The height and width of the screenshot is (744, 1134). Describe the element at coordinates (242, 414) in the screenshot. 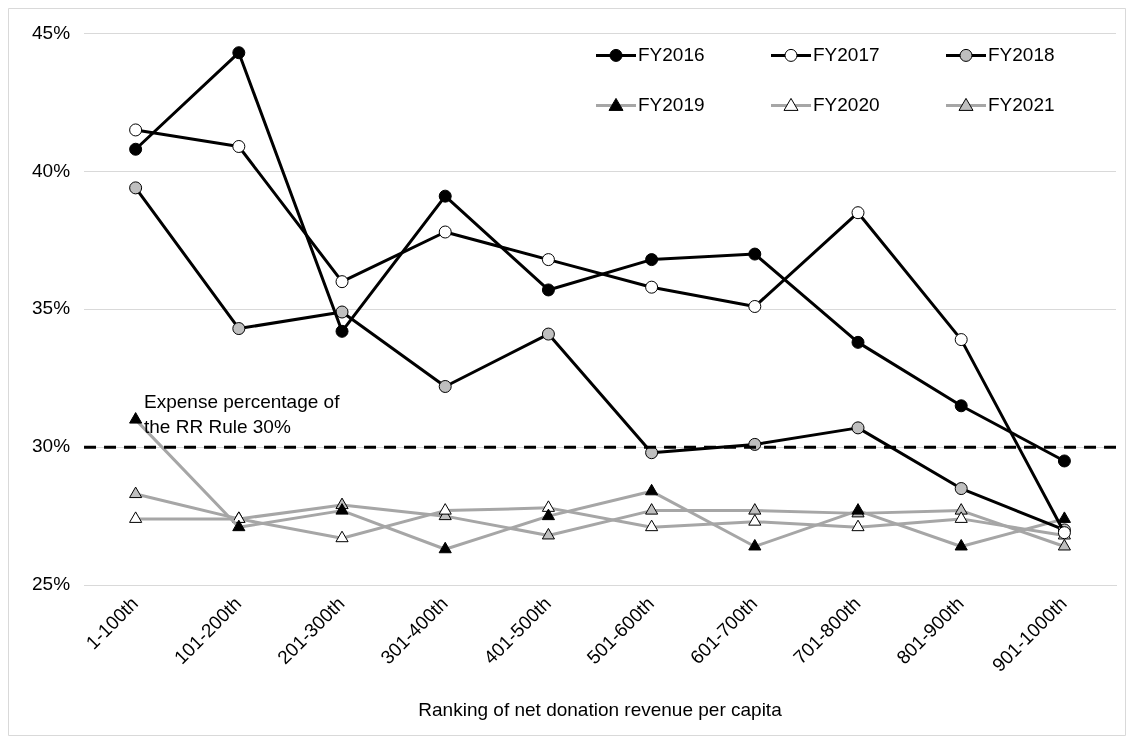

I see `ref-line-label: Expense percentage of the RR Rule 30%` at that location.